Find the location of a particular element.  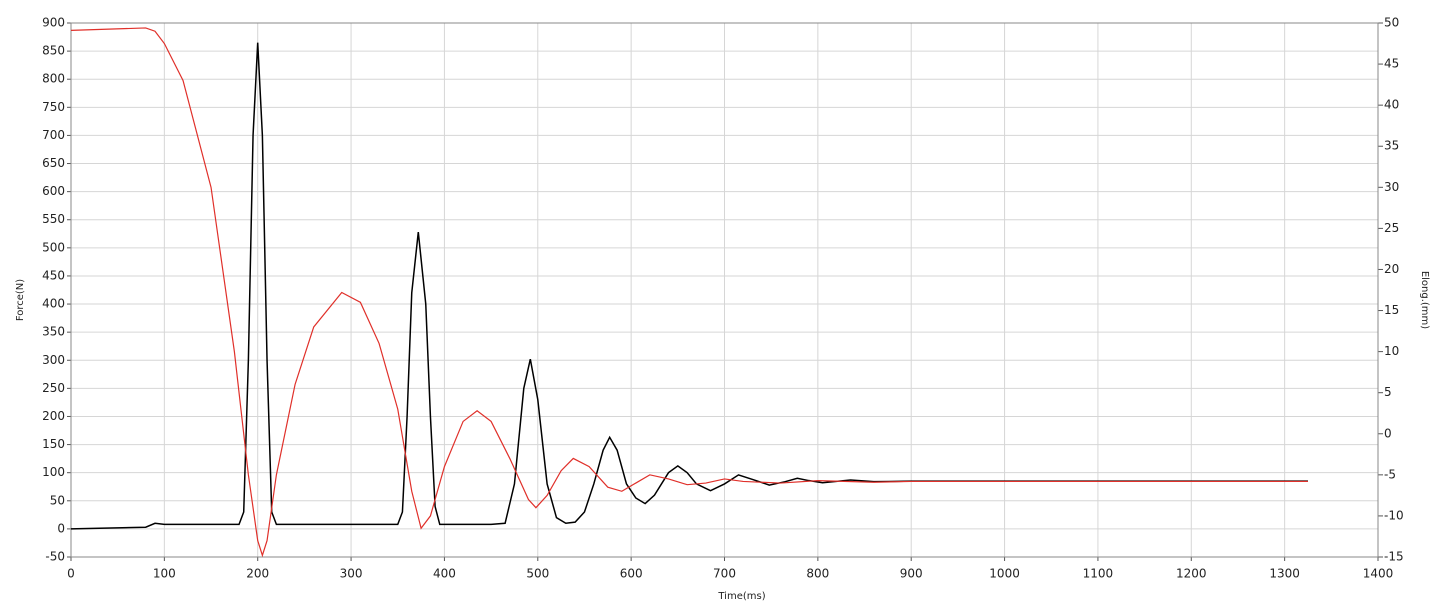

x-tick-label: 700 is located at coordinates (724, 574).